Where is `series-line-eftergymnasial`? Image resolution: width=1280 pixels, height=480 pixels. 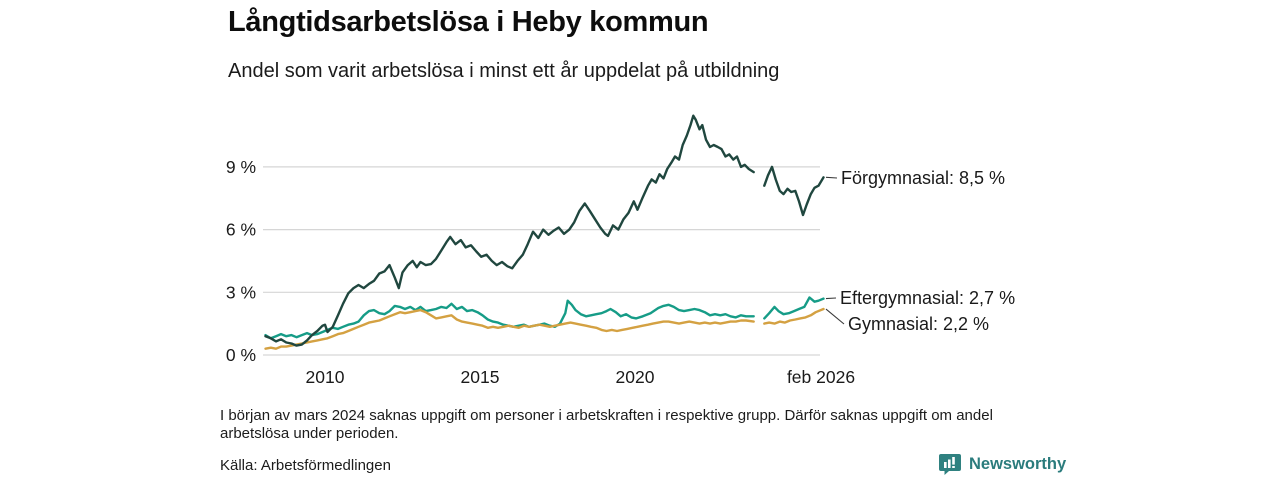
series-line-eftergymnasial is located at coordinates (544, 318).